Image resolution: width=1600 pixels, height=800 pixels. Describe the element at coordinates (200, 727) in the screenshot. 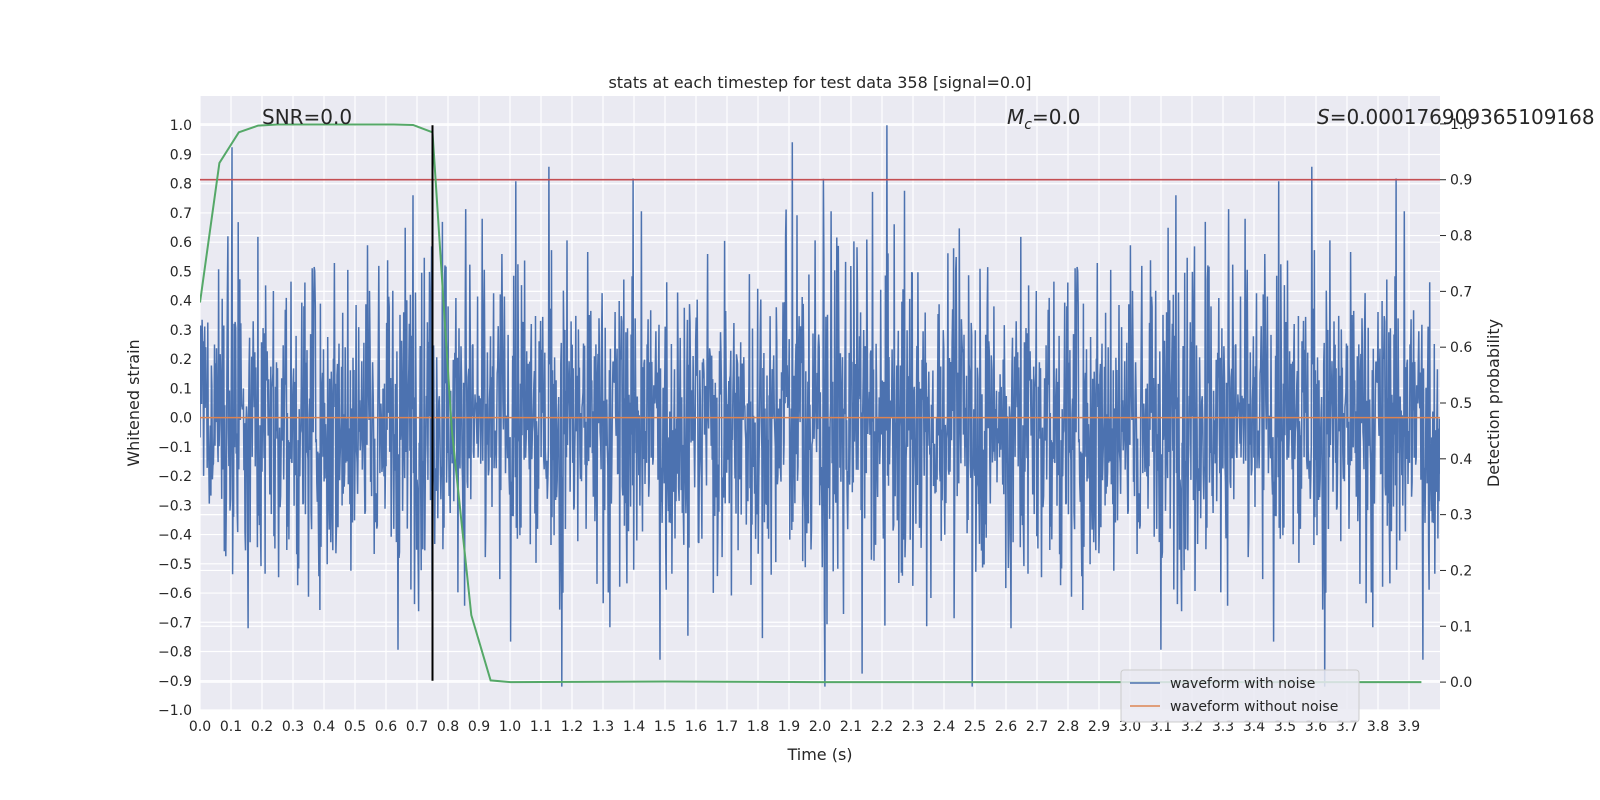

I see `x-tick-label: 0.0` at that location.